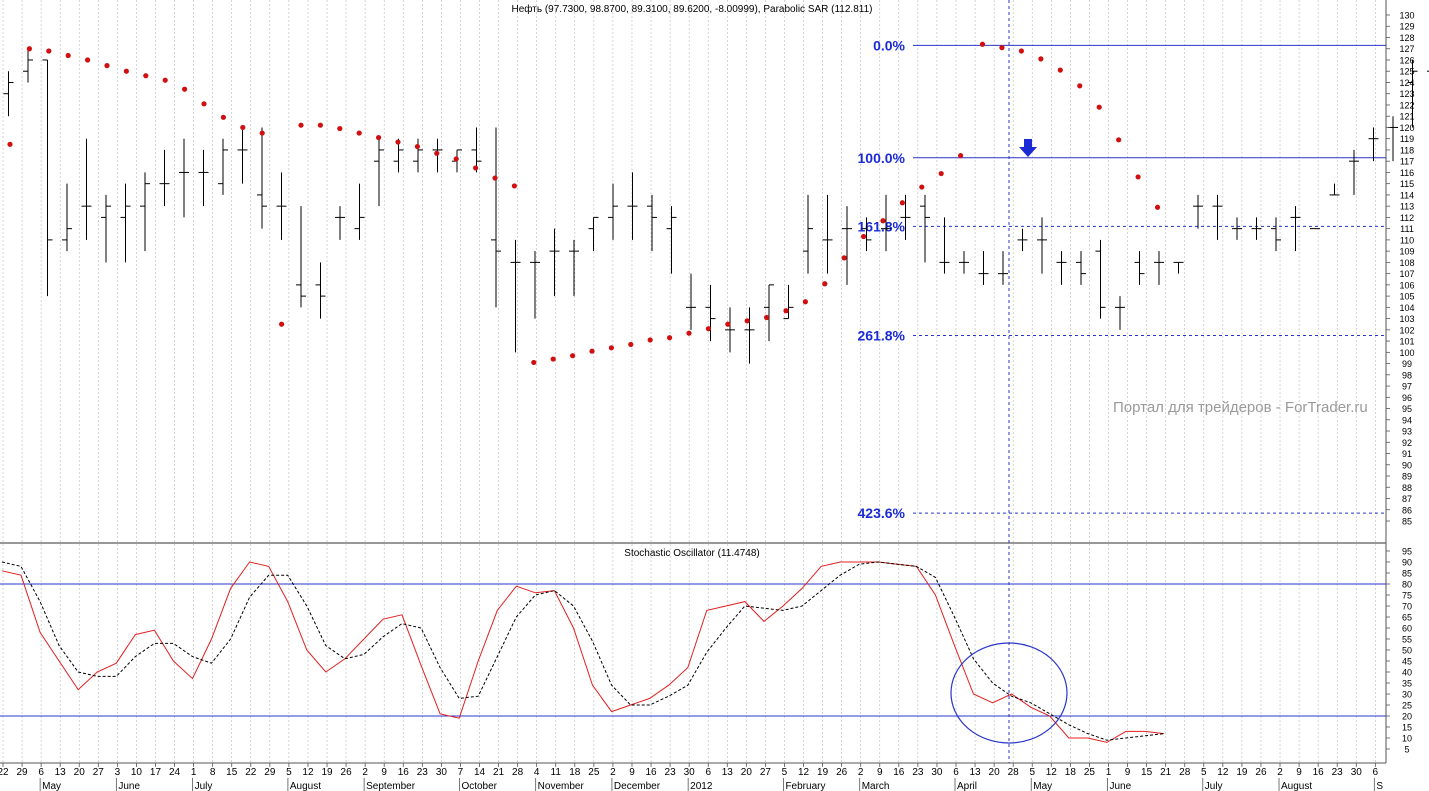  Describe the element at coordinates (1407, 510) in the screenshot. I see `y-tick-label: 86` at that location.